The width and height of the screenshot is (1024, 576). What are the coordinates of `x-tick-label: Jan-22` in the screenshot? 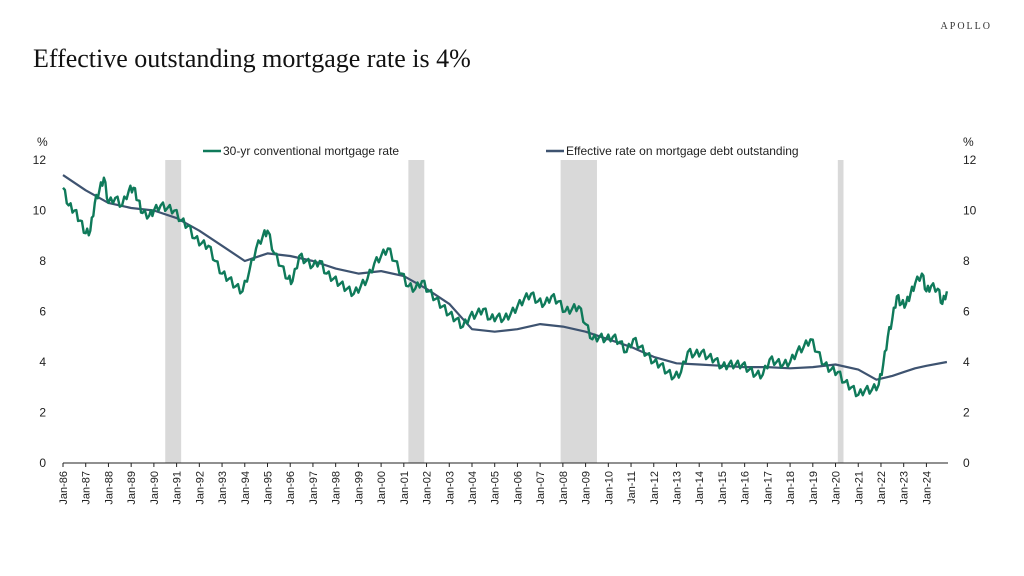 It's located at (882, 488).